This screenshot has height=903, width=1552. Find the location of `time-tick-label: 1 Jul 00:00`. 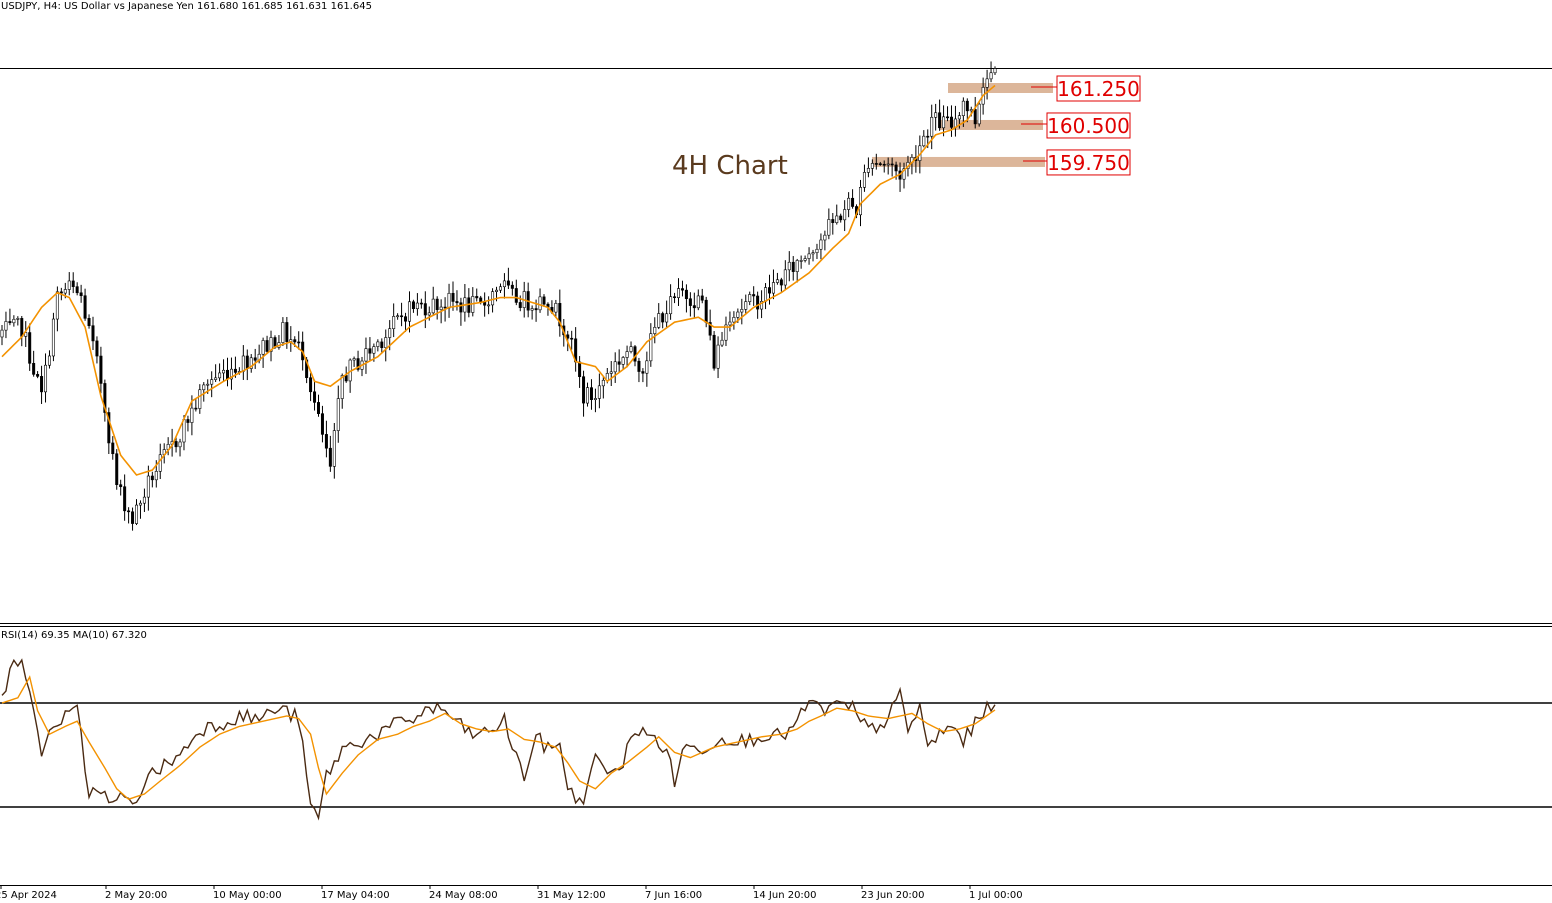

time-tick-label: 1 Jul 00:00 is located at coordinates (996, 895).